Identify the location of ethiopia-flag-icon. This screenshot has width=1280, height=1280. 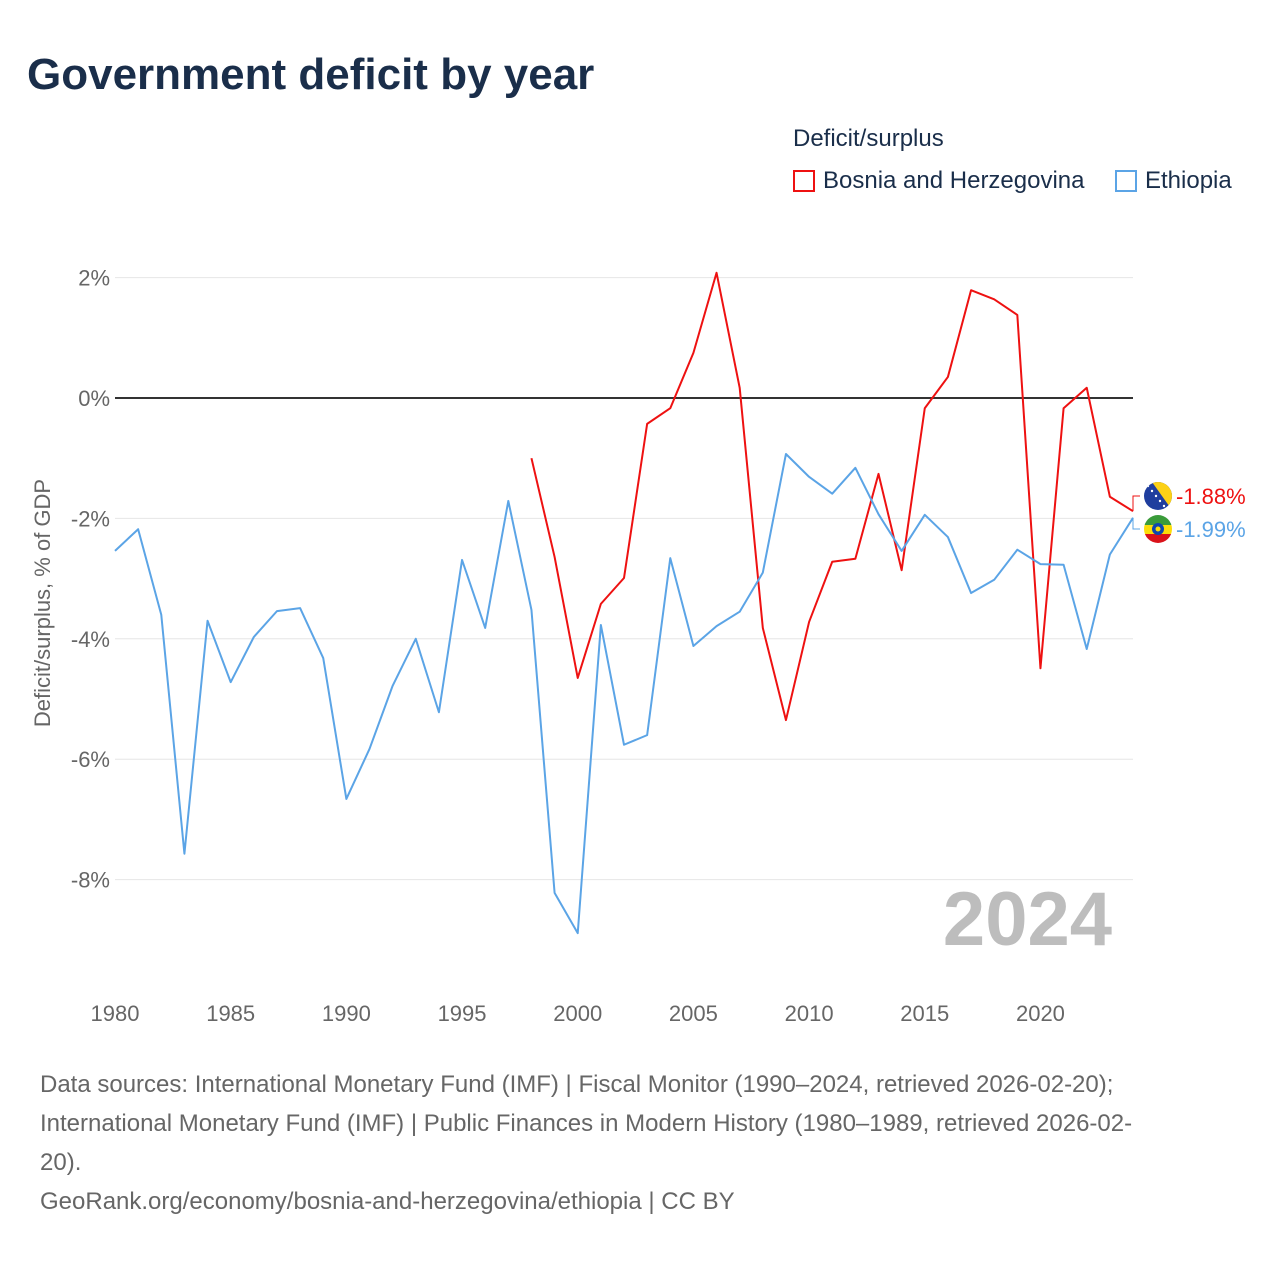
(1158, 529).